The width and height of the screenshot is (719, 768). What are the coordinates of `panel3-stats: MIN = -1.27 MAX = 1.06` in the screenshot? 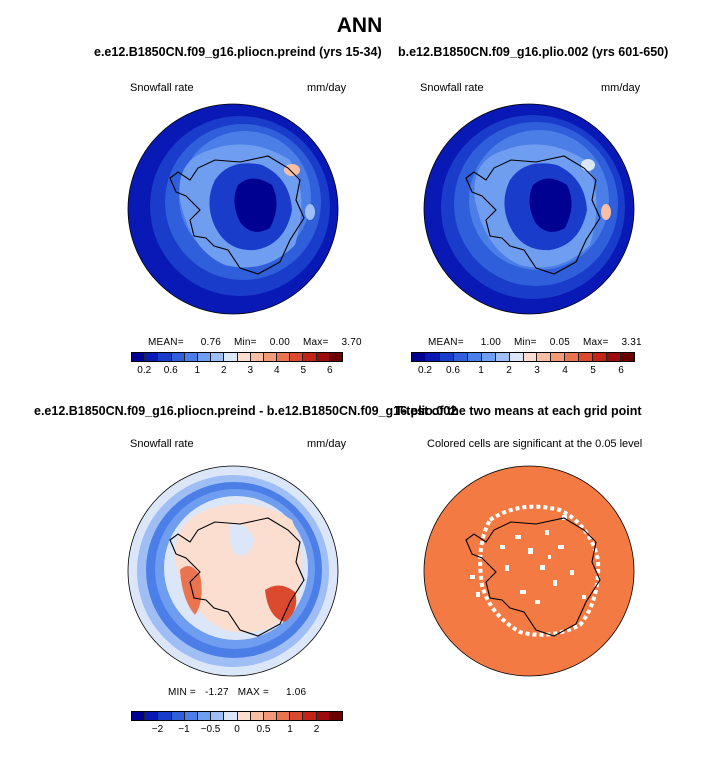 It's located at (237, 692).